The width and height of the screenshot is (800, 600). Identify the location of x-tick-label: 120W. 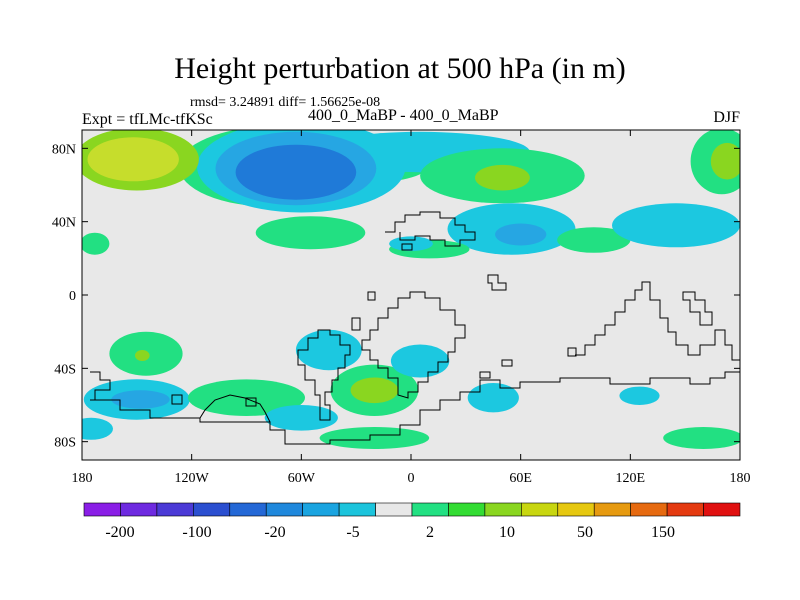
(192, 478).